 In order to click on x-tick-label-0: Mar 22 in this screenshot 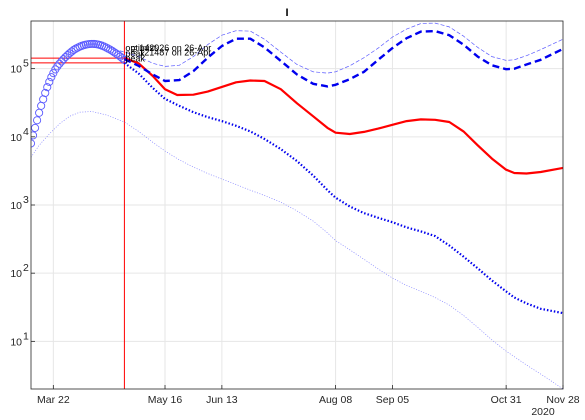, I will do `click(53, 400)`.